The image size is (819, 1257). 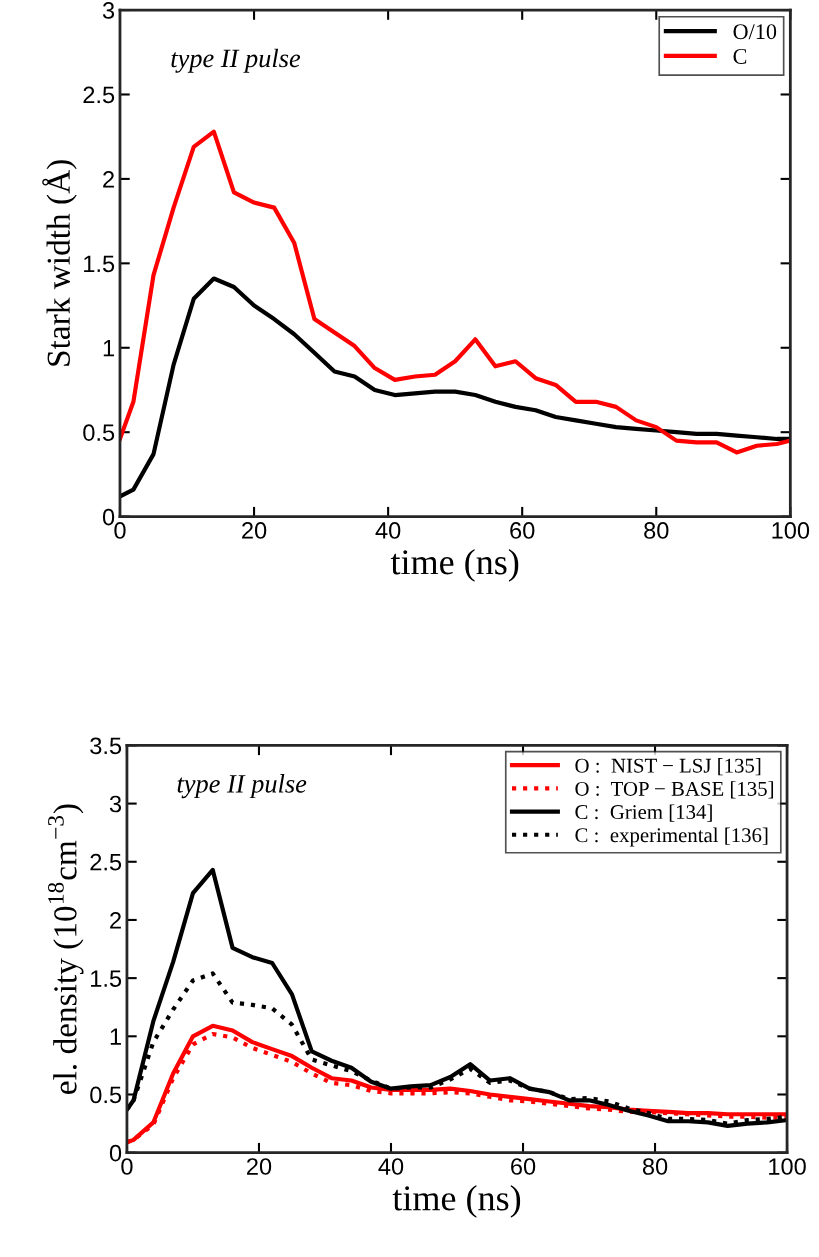 What do you see at coordinates (643, 813) in the screenshot?
I see `legend-label: C : Griem [134]` at bounding box center [643, 813].